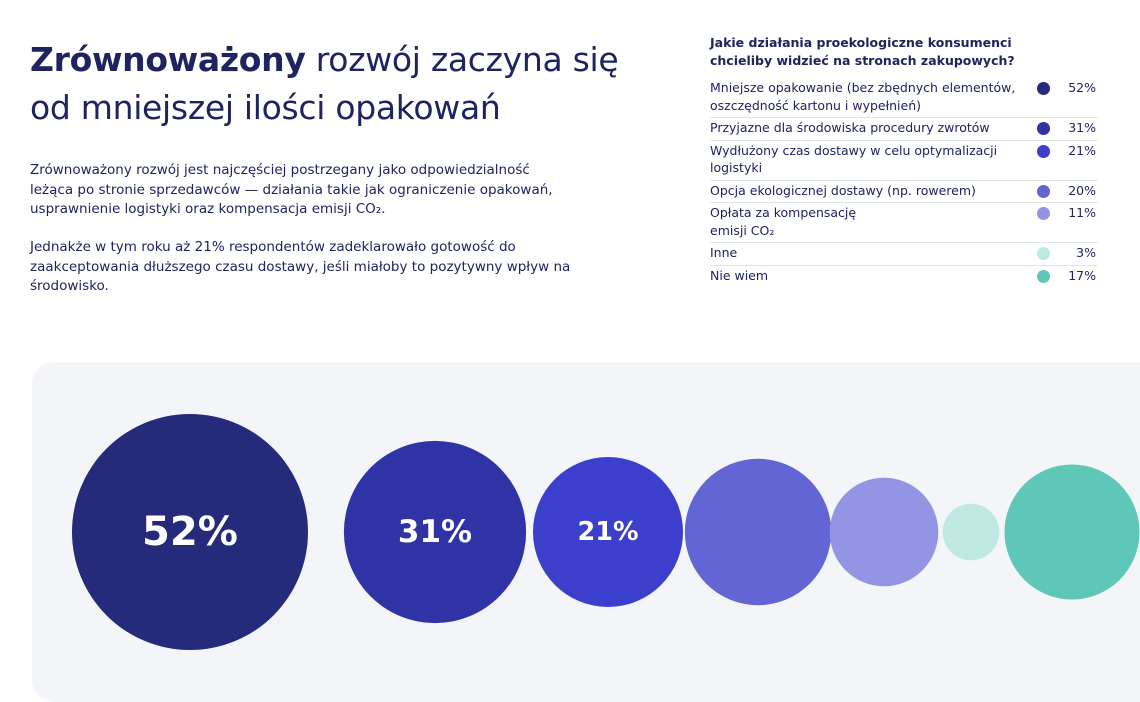  What do you see at coordinates (1082, 275) in the screenshot?
I see `legend-value: 17%` at bounding box center [1082, 275].